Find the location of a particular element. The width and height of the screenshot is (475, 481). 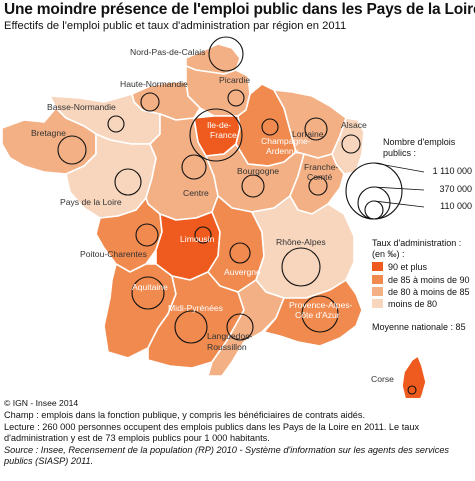

label-languedoc-roussillon-line2: Roussillon is located at coordinates (227, 347).